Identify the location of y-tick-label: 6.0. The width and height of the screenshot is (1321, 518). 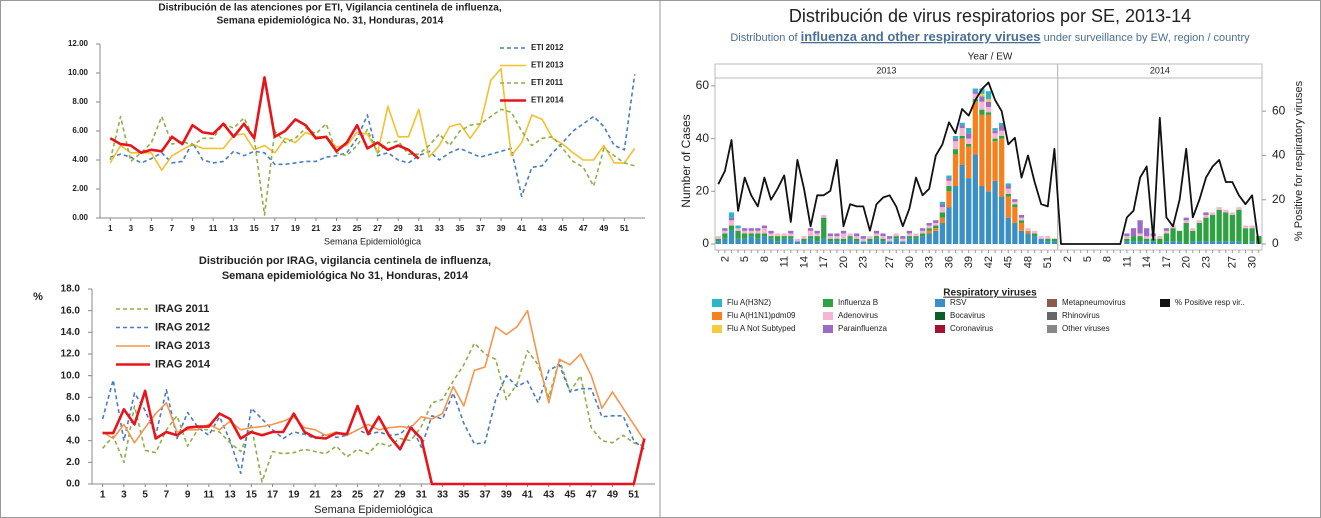
(73, 419).